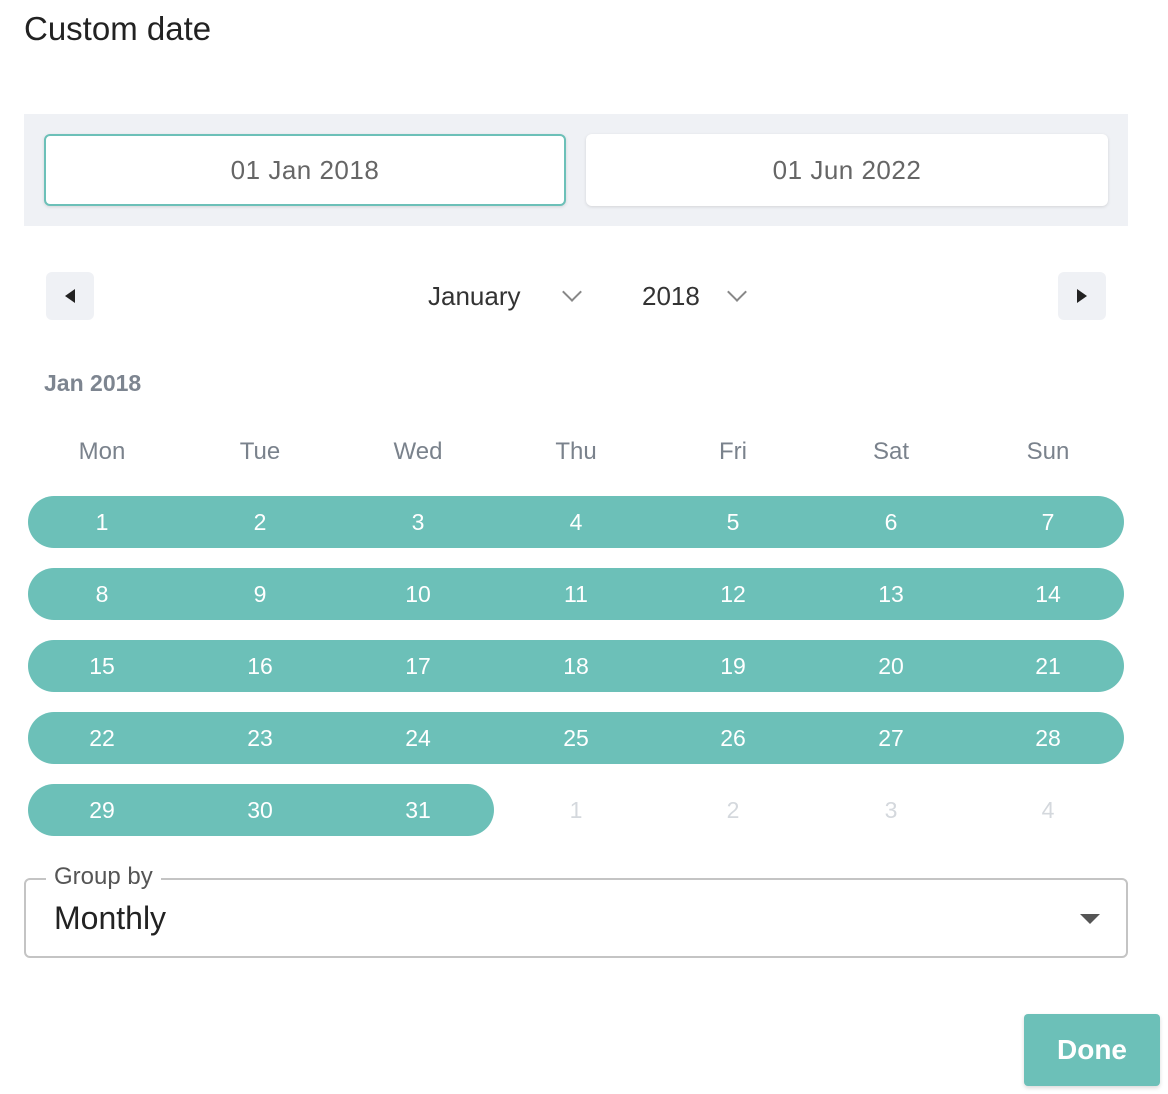  Describe the element at coordinates (260, 666) in the screenshot. I see `calendar-day: 16` at that location.